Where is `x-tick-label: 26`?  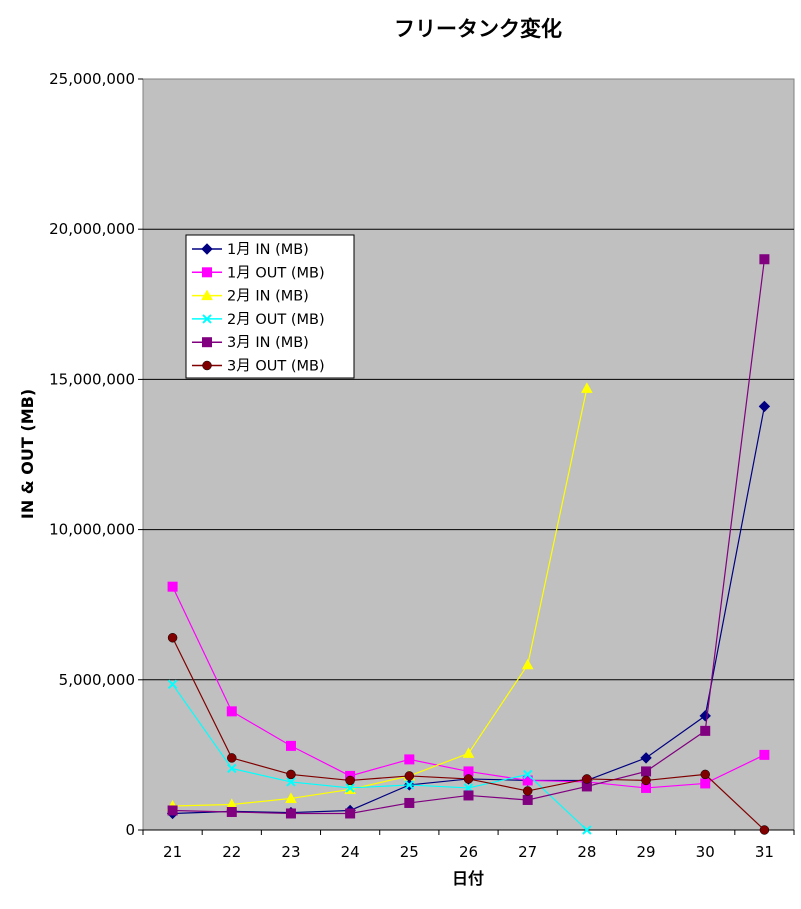 x-tick-label: 26 is located at coordinates (468, 852).